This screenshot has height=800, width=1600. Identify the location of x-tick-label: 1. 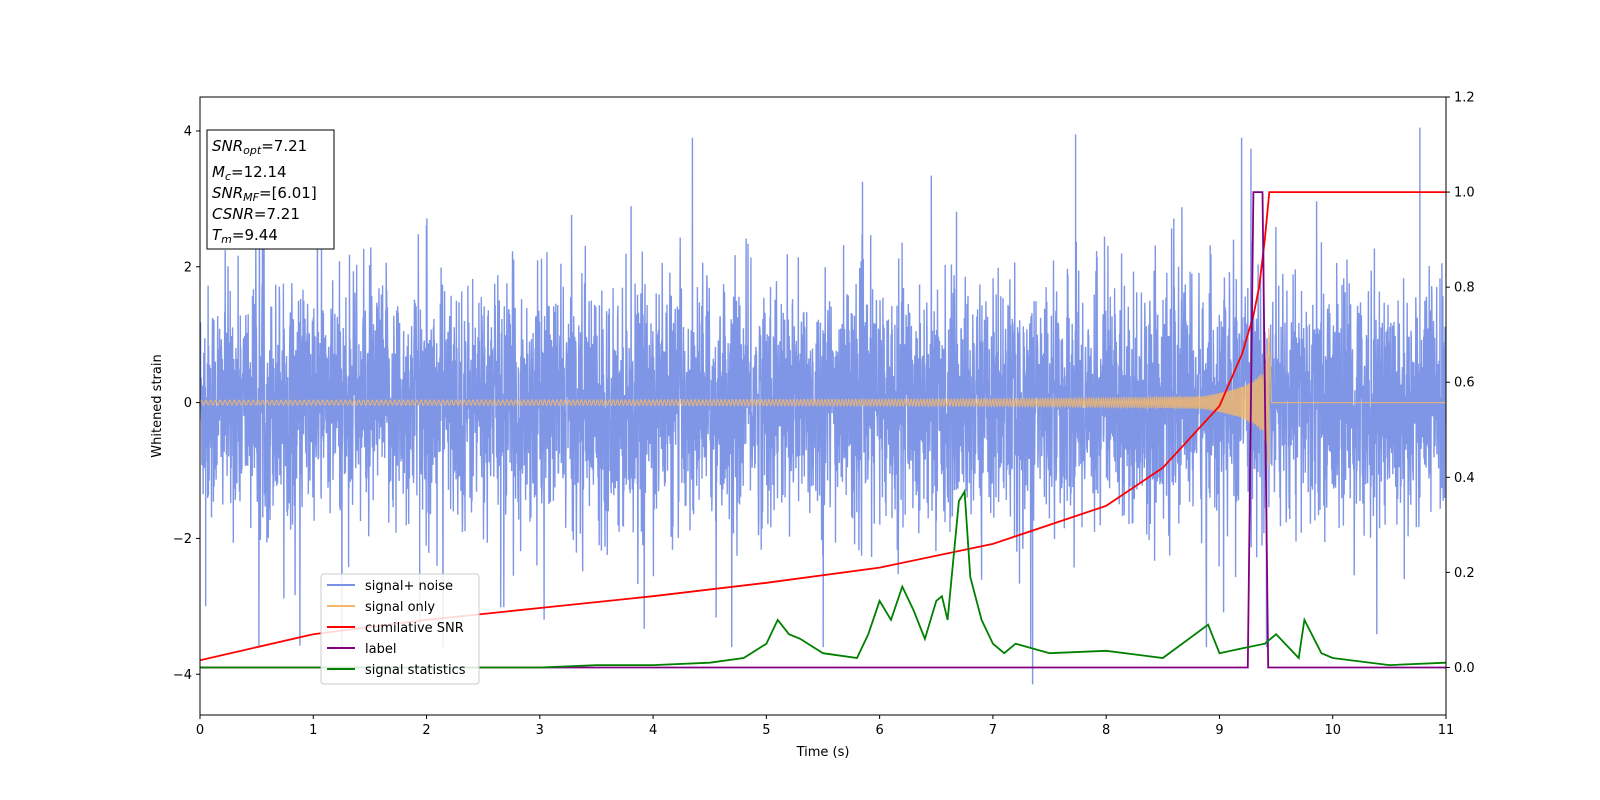
(313, 730).